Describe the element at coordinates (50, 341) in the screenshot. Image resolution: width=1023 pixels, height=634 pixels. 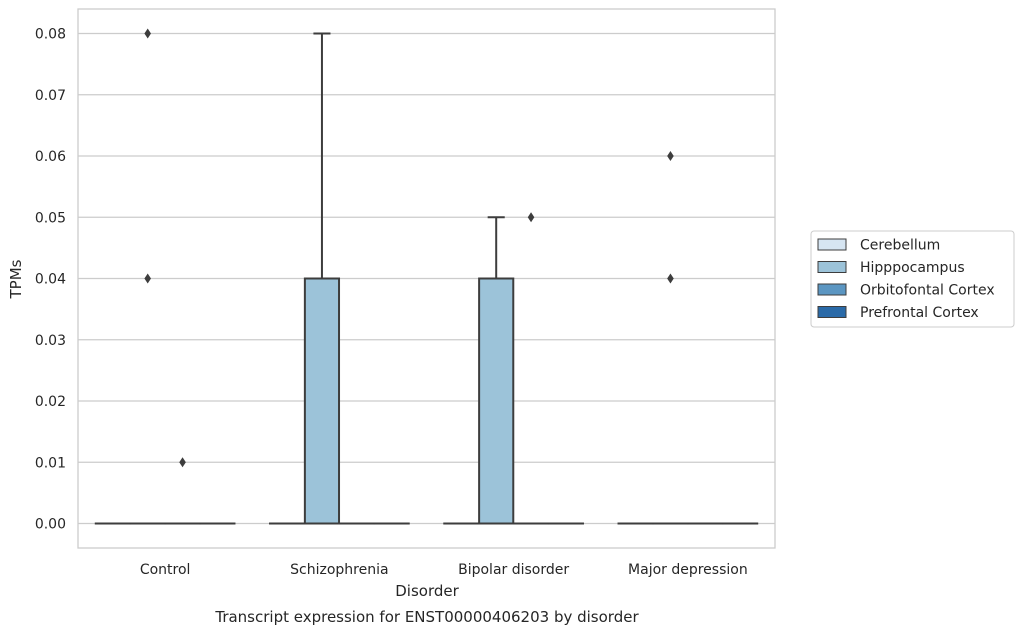
I see `y-tick-label: 0.03` at that location.